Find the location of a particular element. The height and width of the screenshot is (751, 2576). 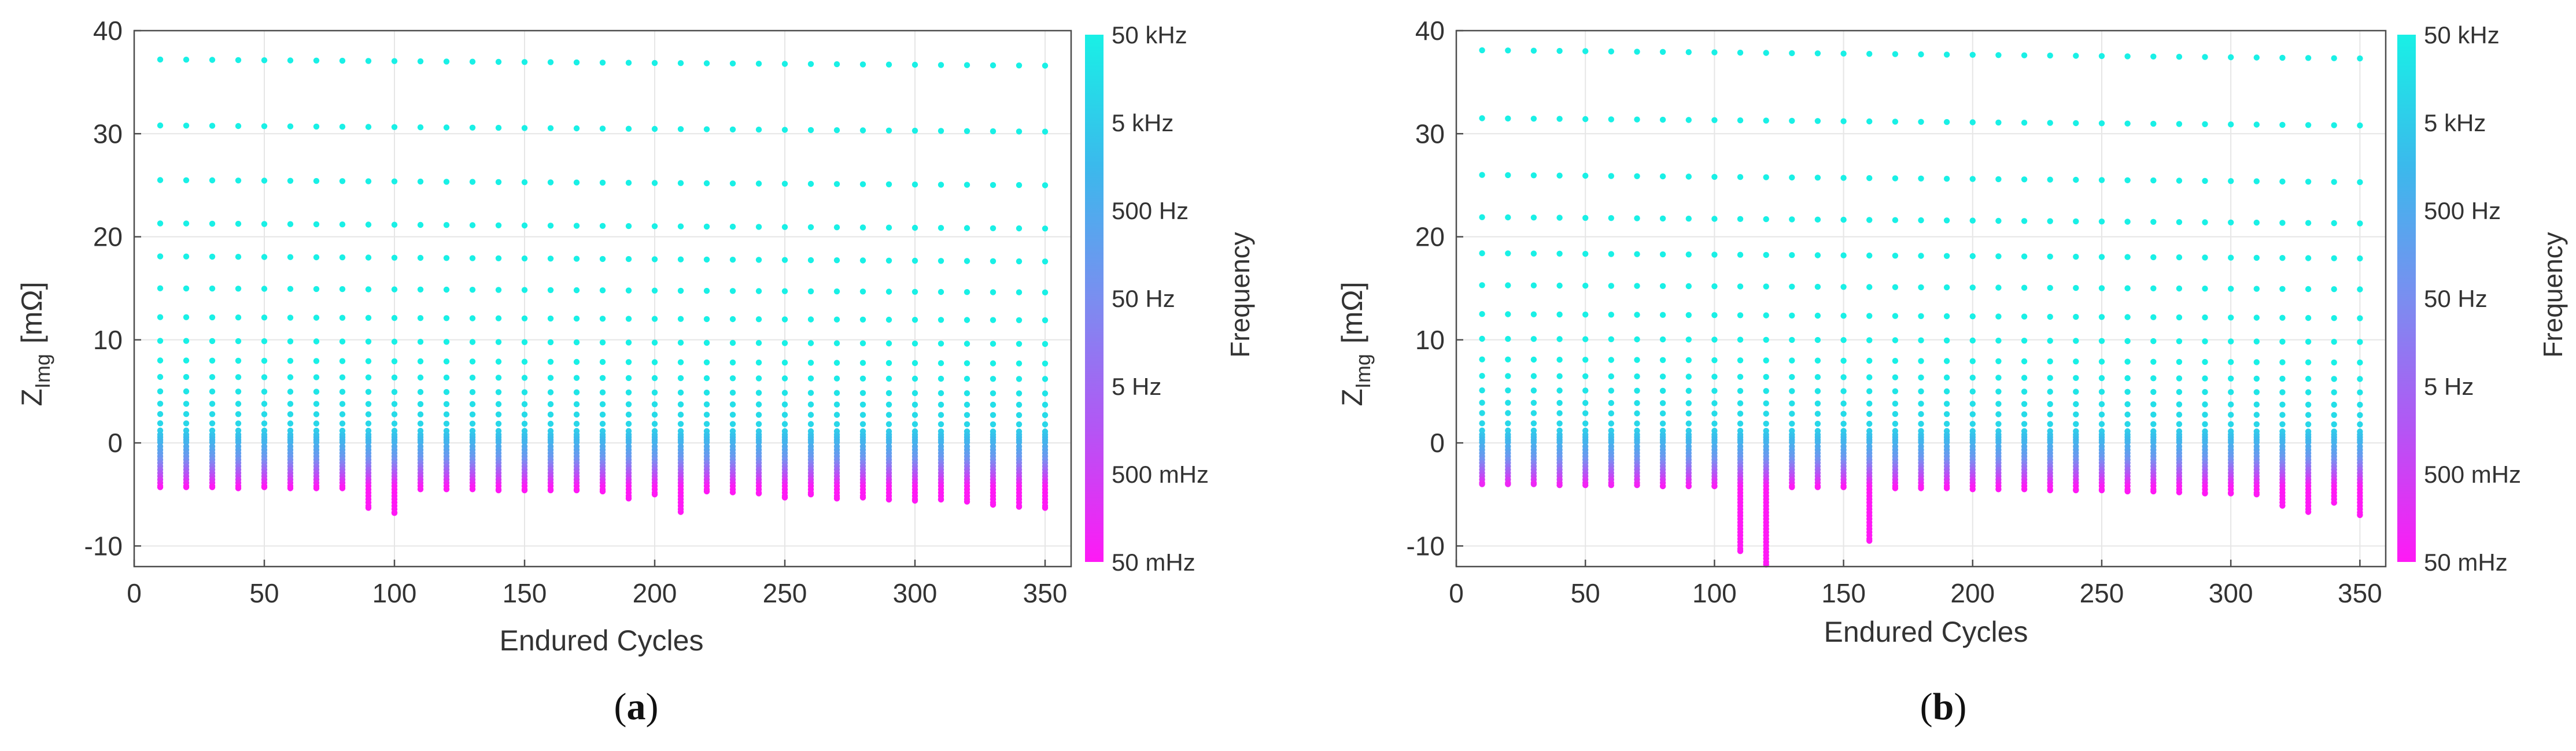

colorbar-tick-label: 50 mHz is located at coordinates (1153, 562).